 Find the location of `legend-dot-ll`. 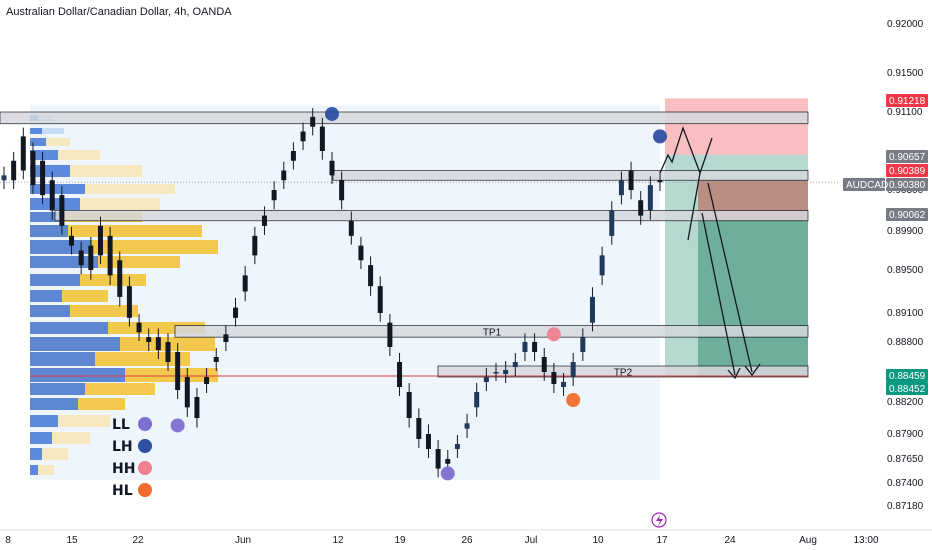

legend-dot-ll is located at coordinates (145, 424).